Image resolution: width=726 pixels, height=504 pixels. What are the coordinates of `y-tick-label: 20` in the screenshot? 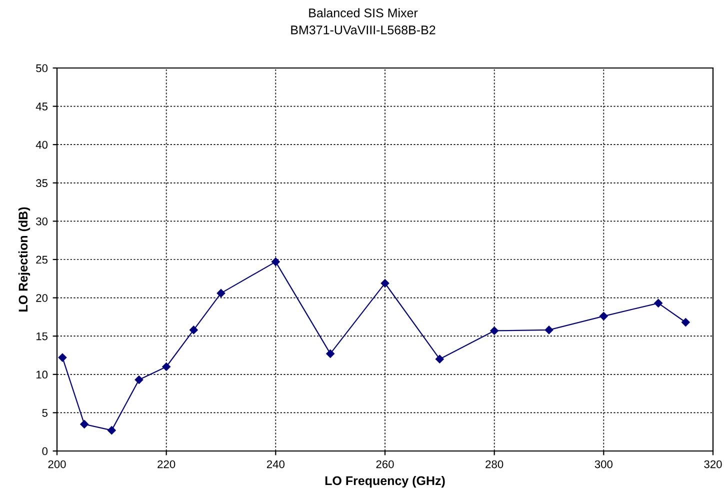 It's located at (42, 298).